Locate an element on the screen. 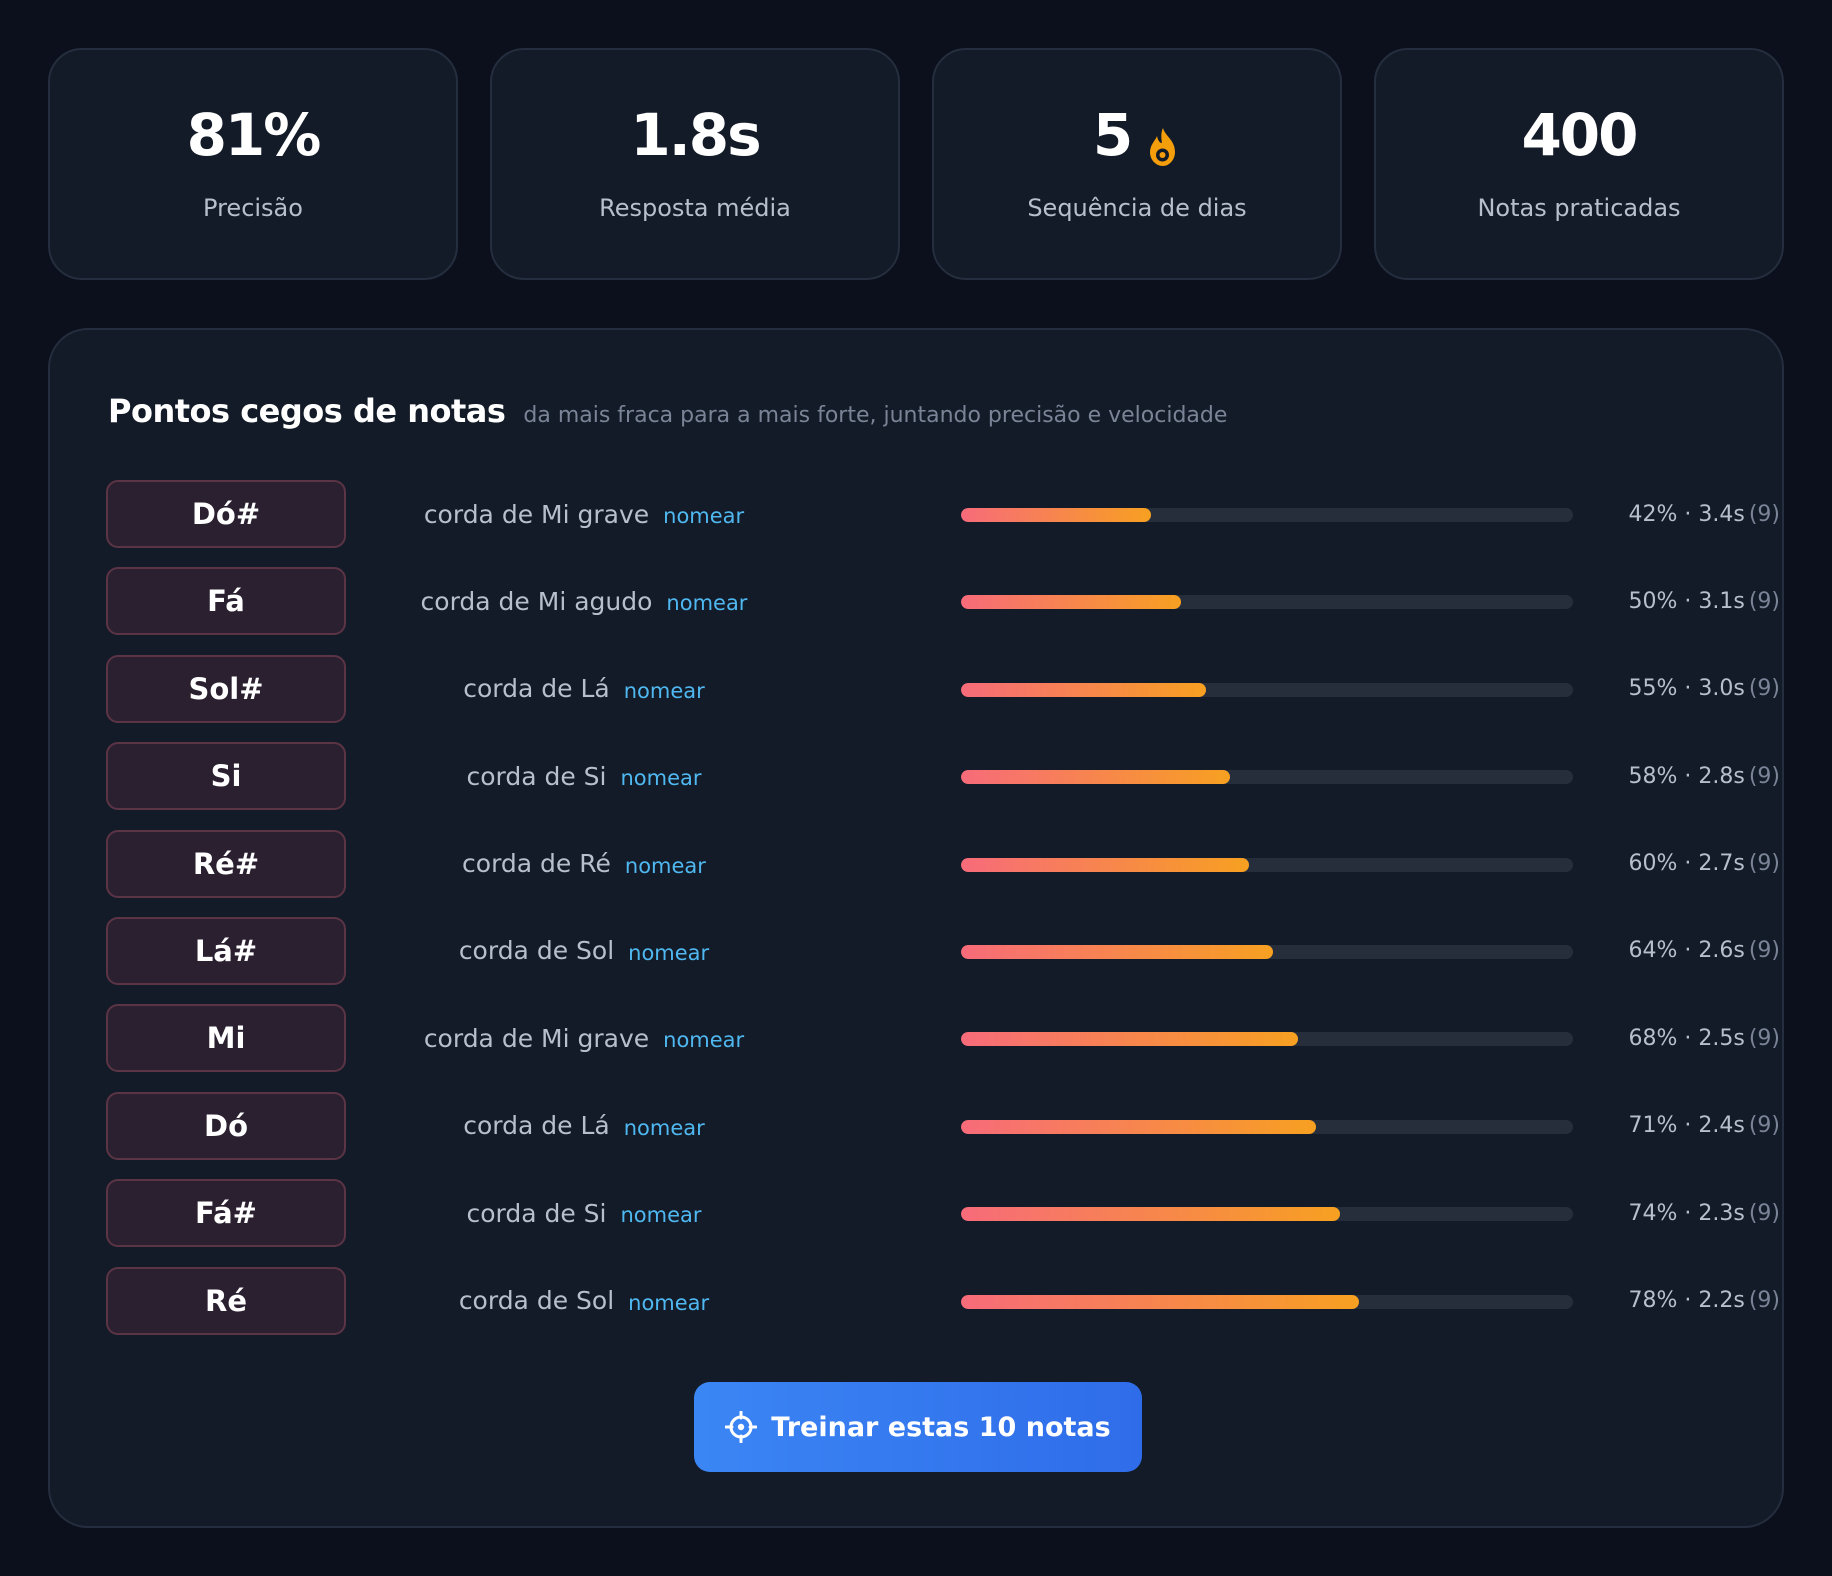 The image size is (1832, 1576). stat-label: Notas praticadas is located at coordinates (1579, 208).